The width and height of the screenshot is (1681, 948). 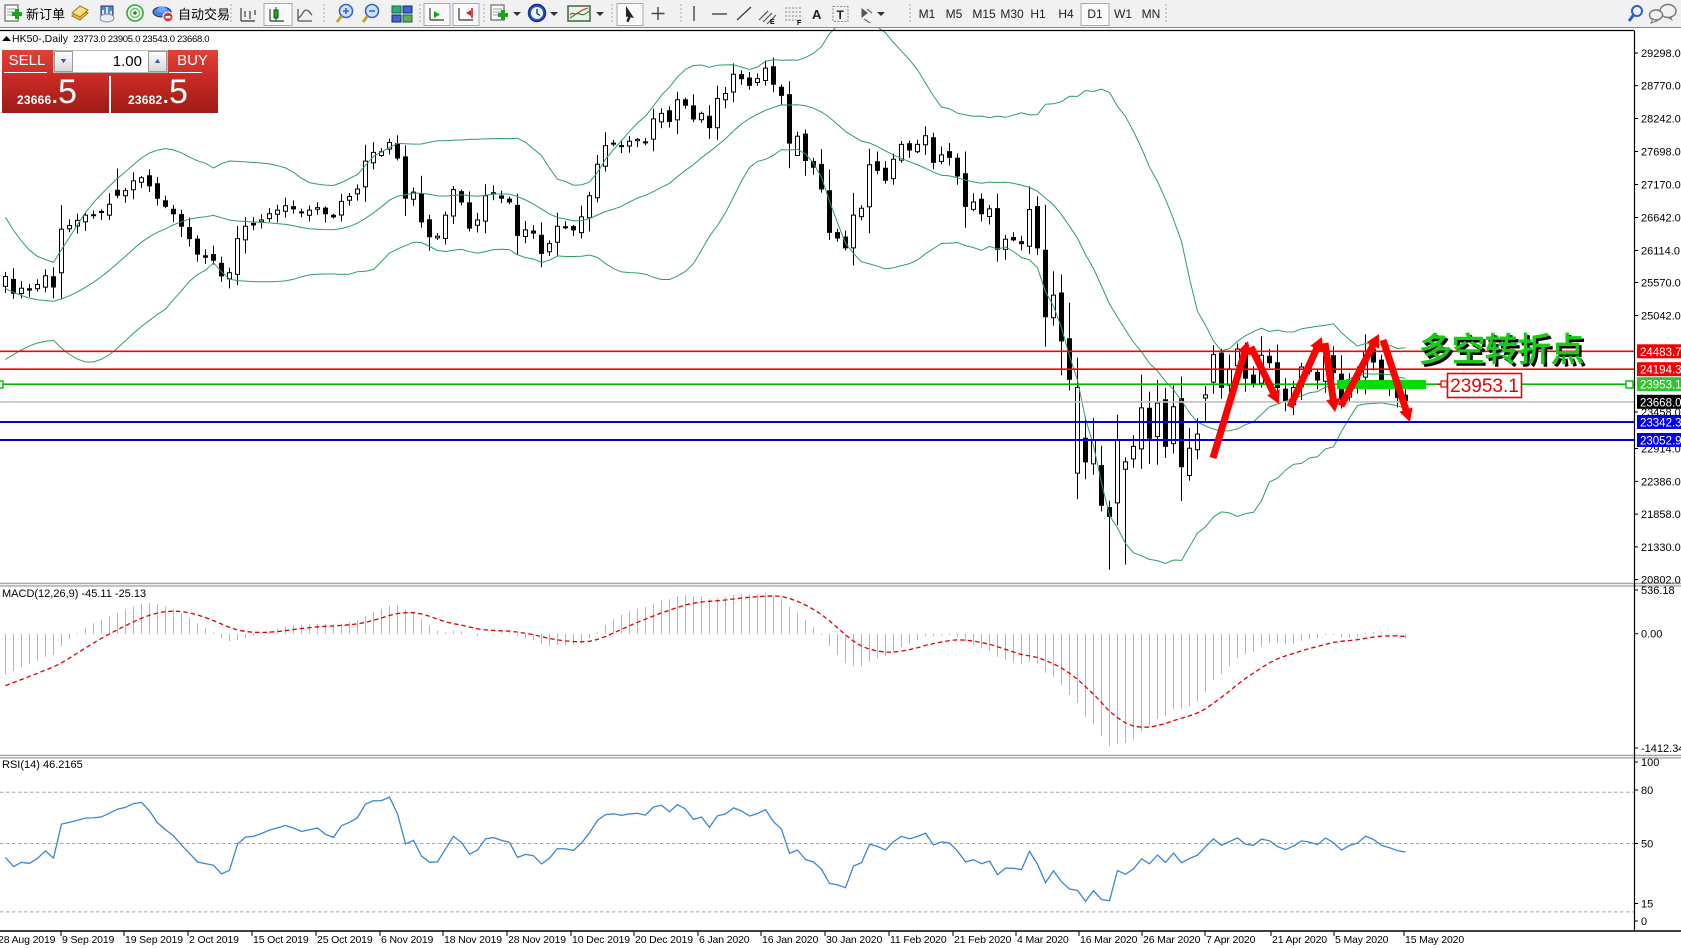 What do you see at coordinates (473, 940) in the screenshot?
I see `svg-text: 18 Nov 2019` at bounding box center [473, 940].